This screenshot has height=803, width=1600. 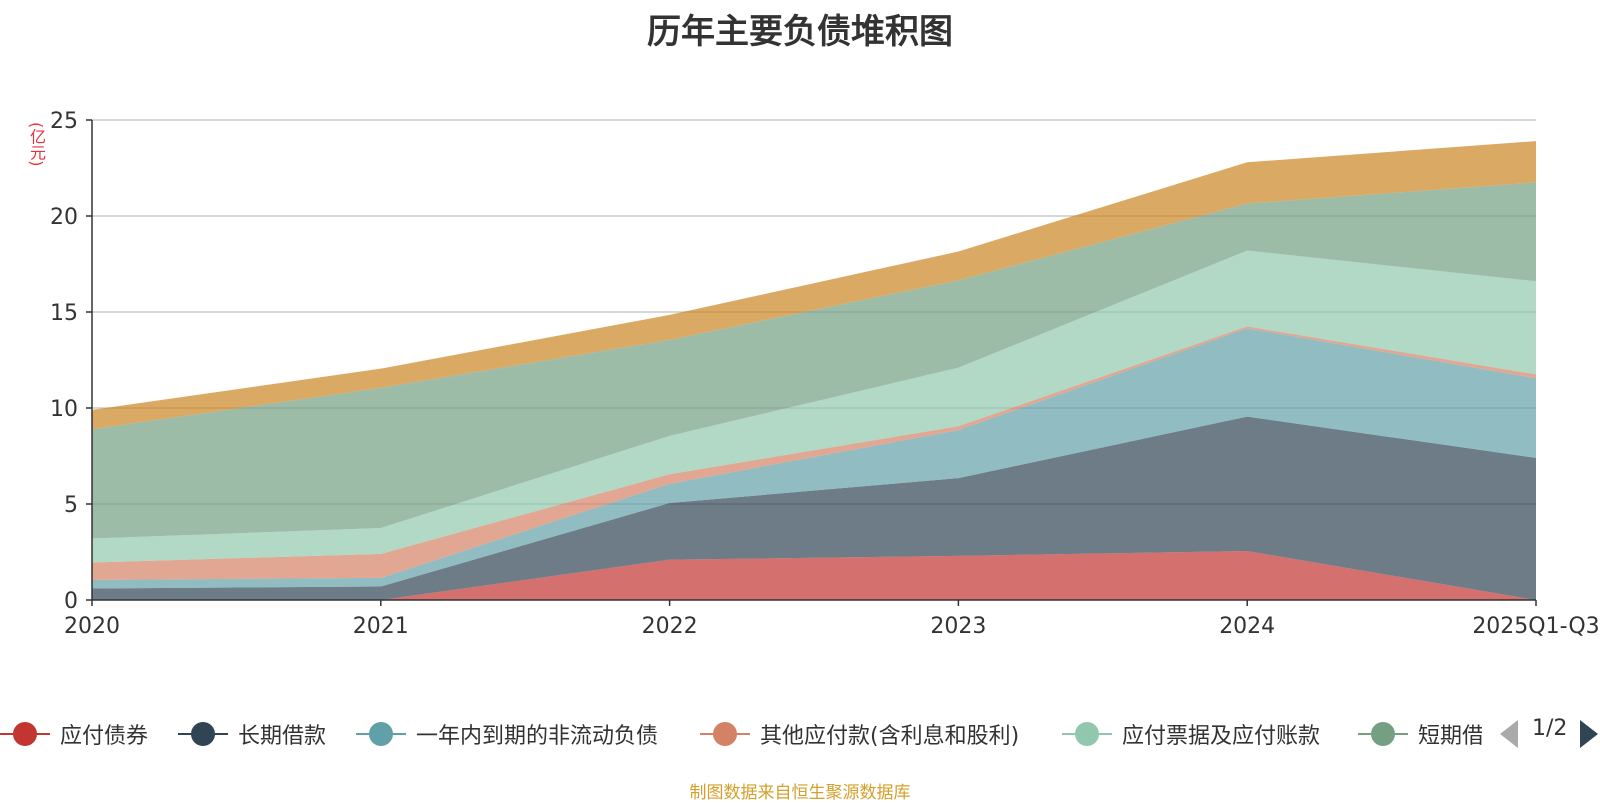 I want to click on x-tick-label: 2025Q1-Q3, so click(x=1535, y=626).